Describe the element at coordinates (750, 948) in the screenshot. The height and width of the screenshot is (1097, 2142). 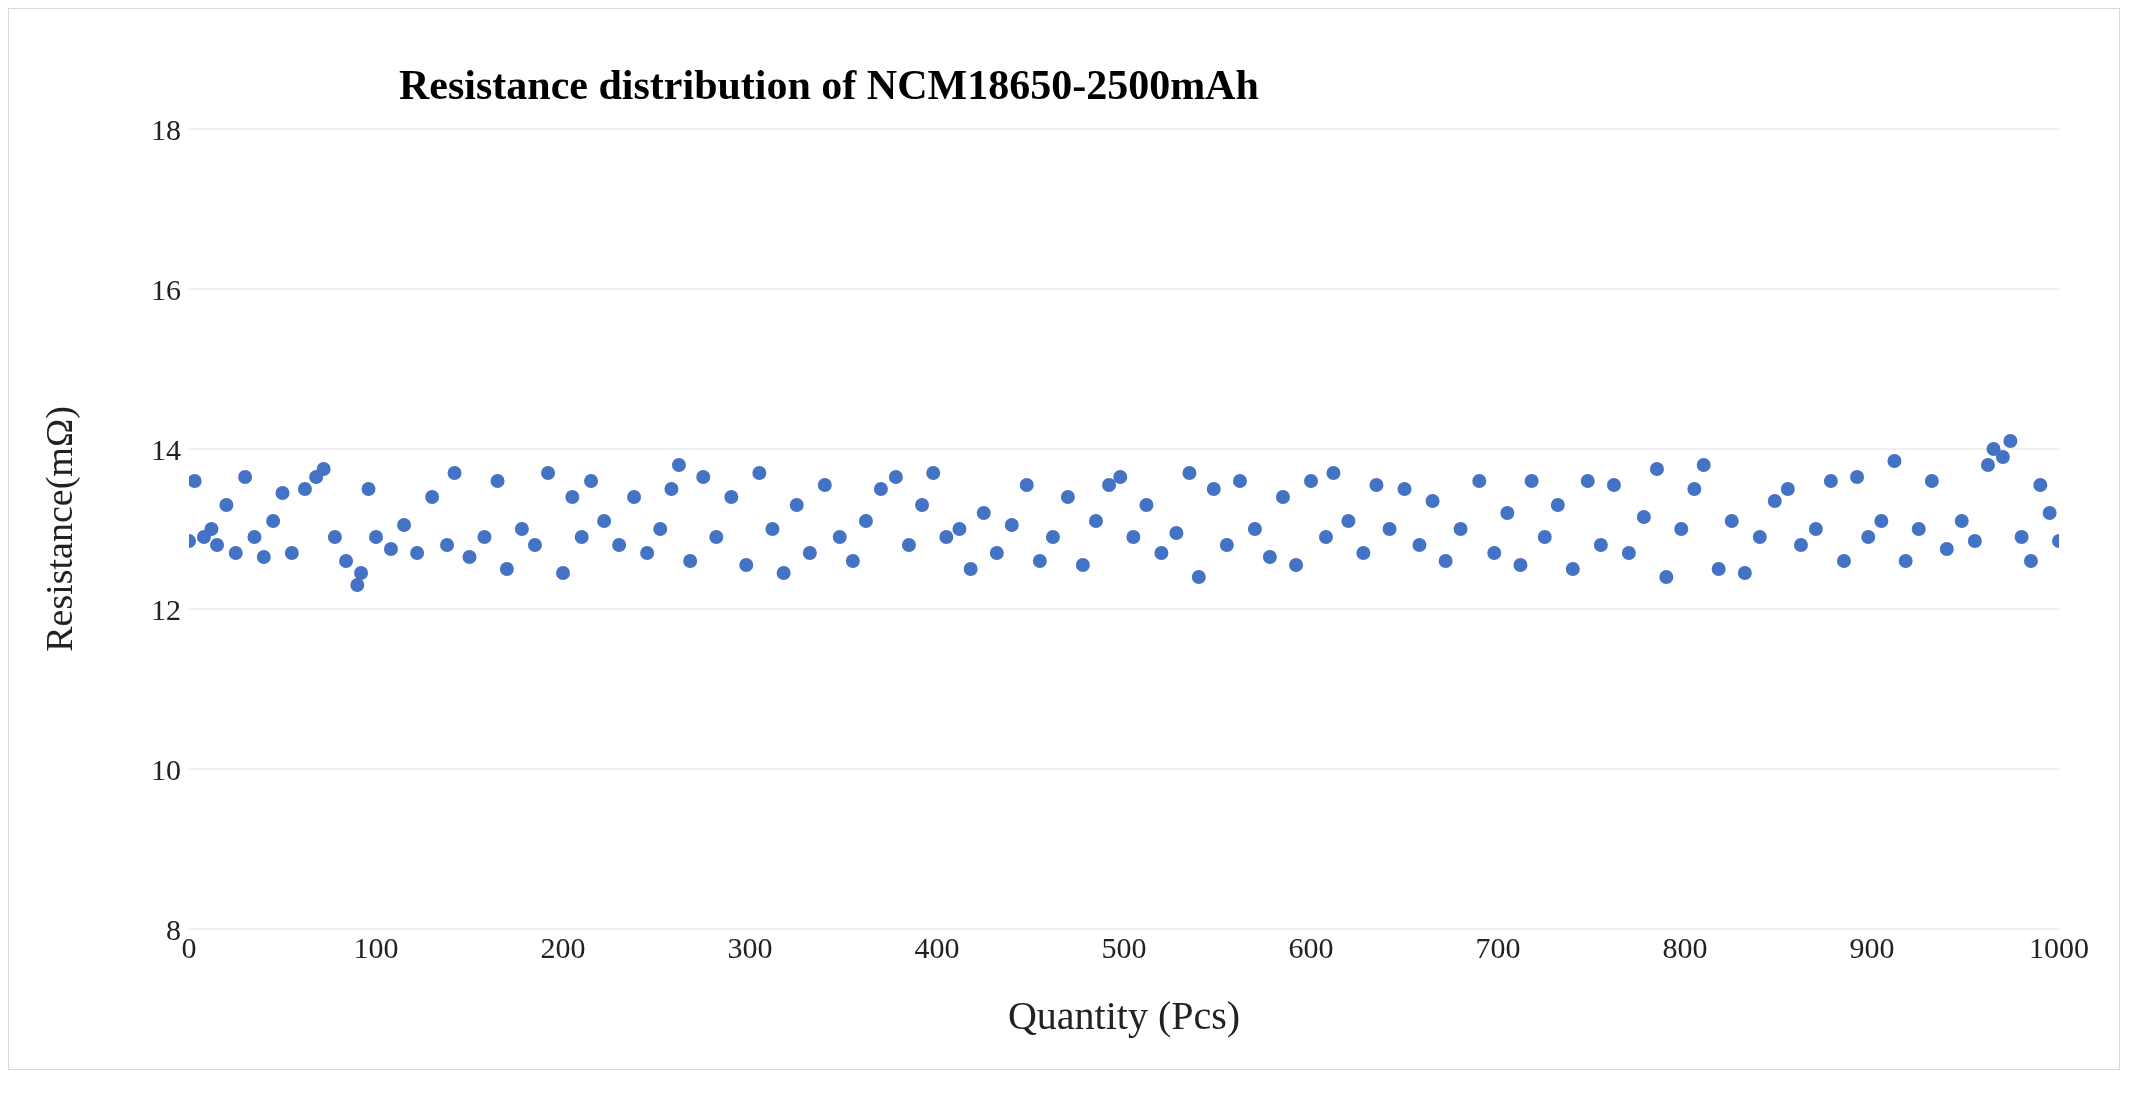
I see `x-tick-label: 300` at that location.